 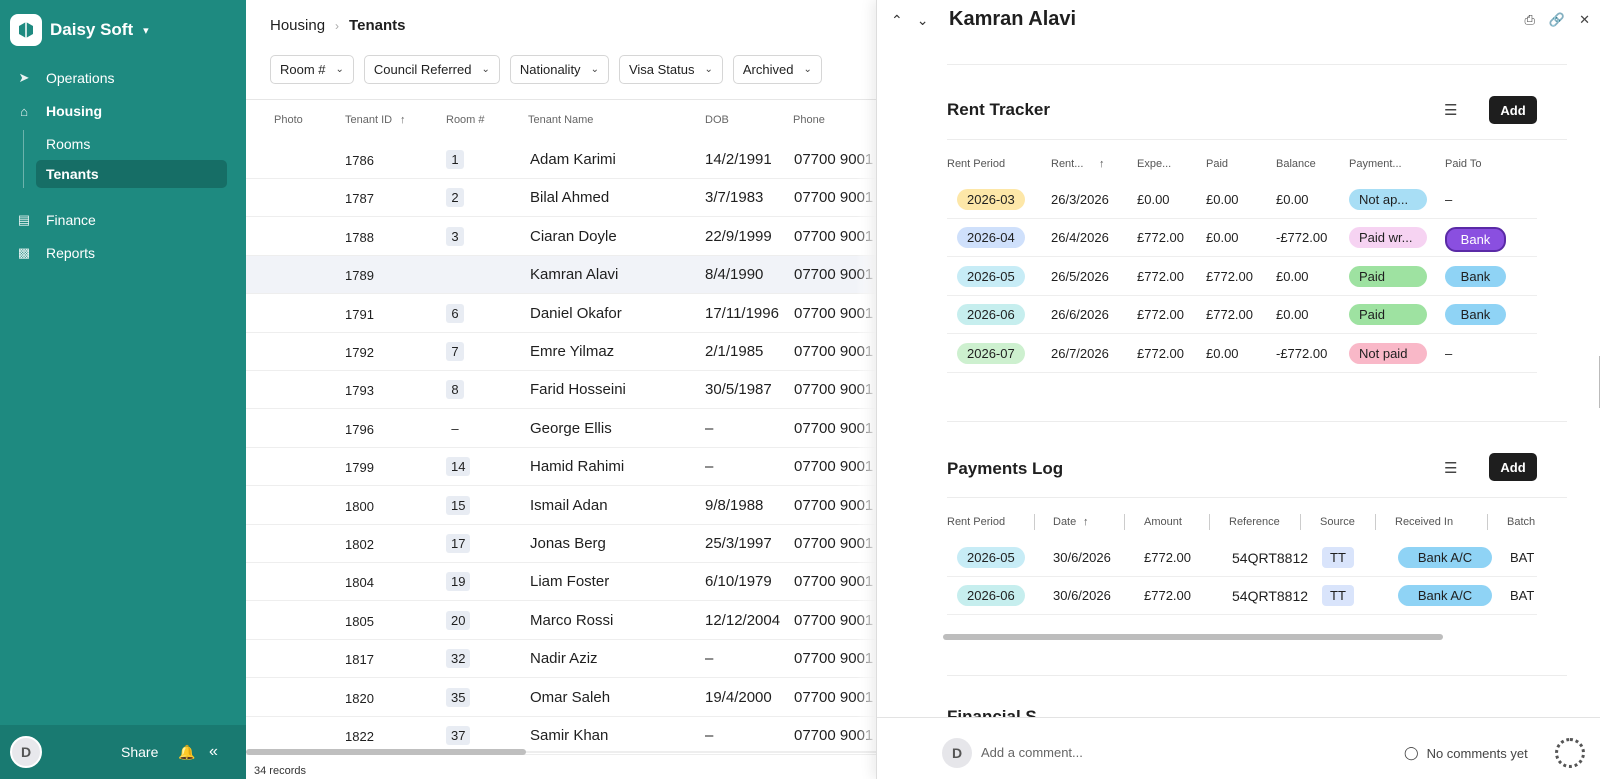 What do you see at coordinates (1163, 522) in the screenshot?
I see `col-amount: Amount` at bounding box center [1163, 522].